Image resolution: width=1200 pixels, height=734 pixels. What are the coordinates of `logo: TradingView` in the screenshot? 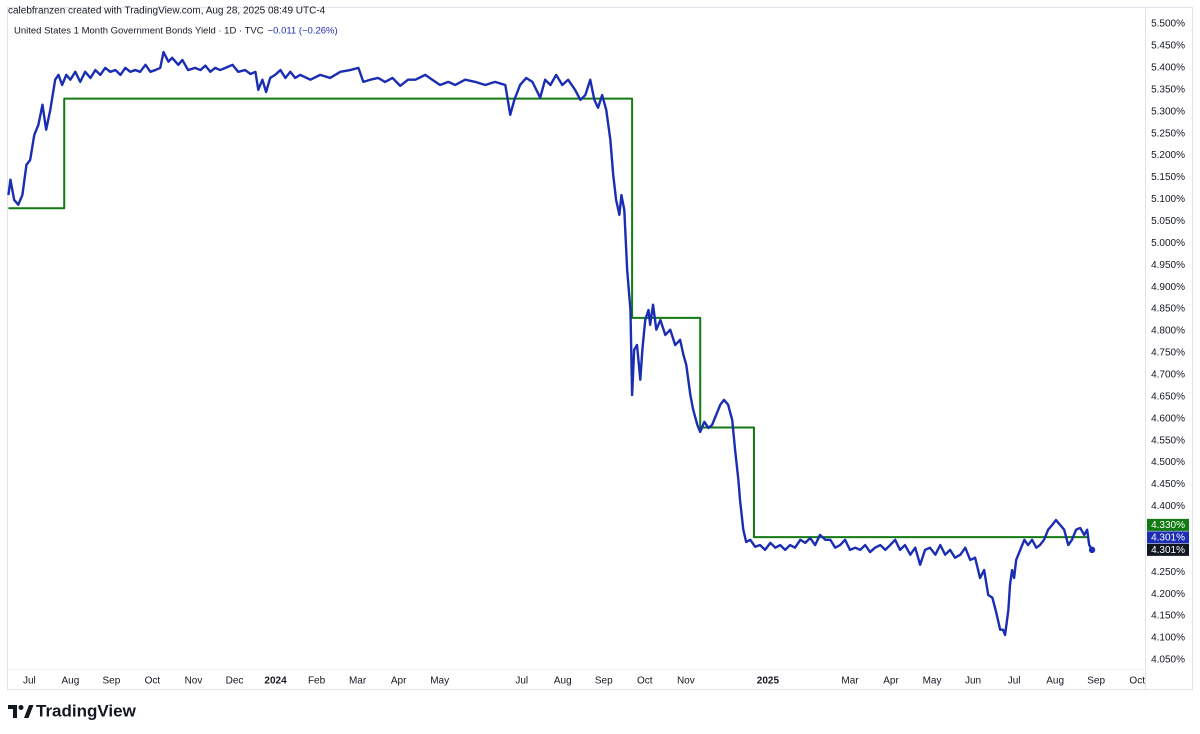 It's located at (72, 710).